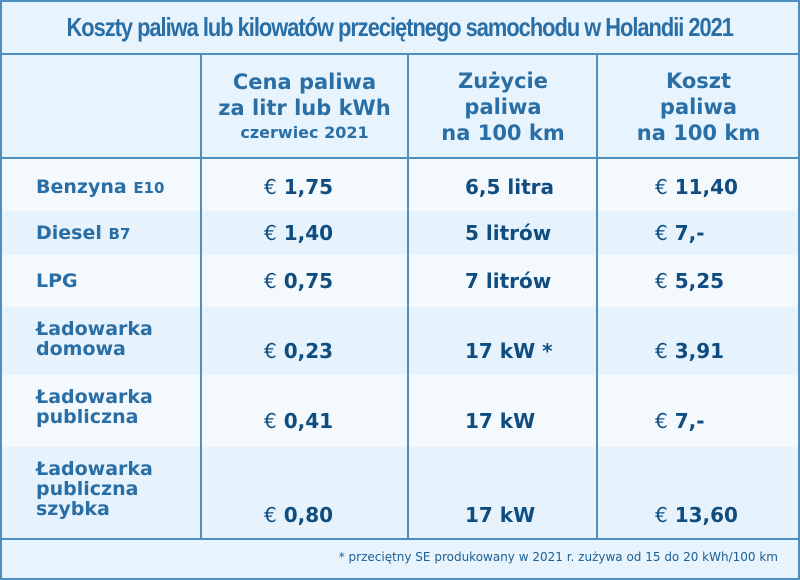  I want to click on price-value: 0,80, so click(308, 515).